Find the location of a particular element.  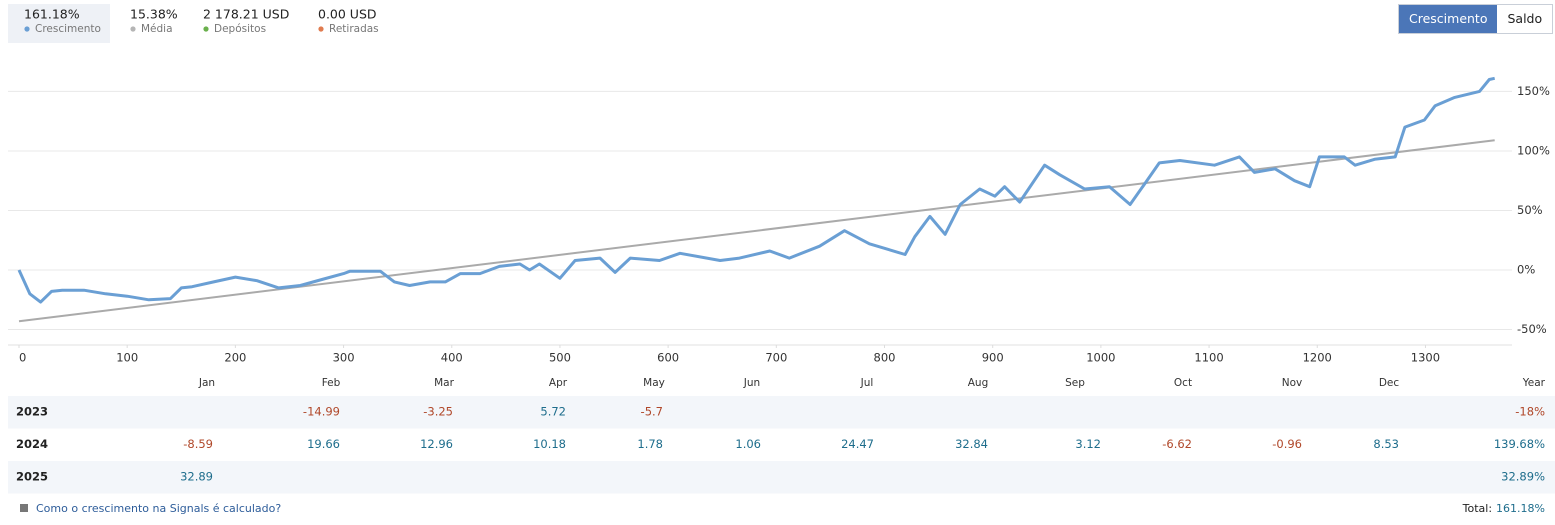

x-tick-label: 400 is located at coordinates (452, 358).